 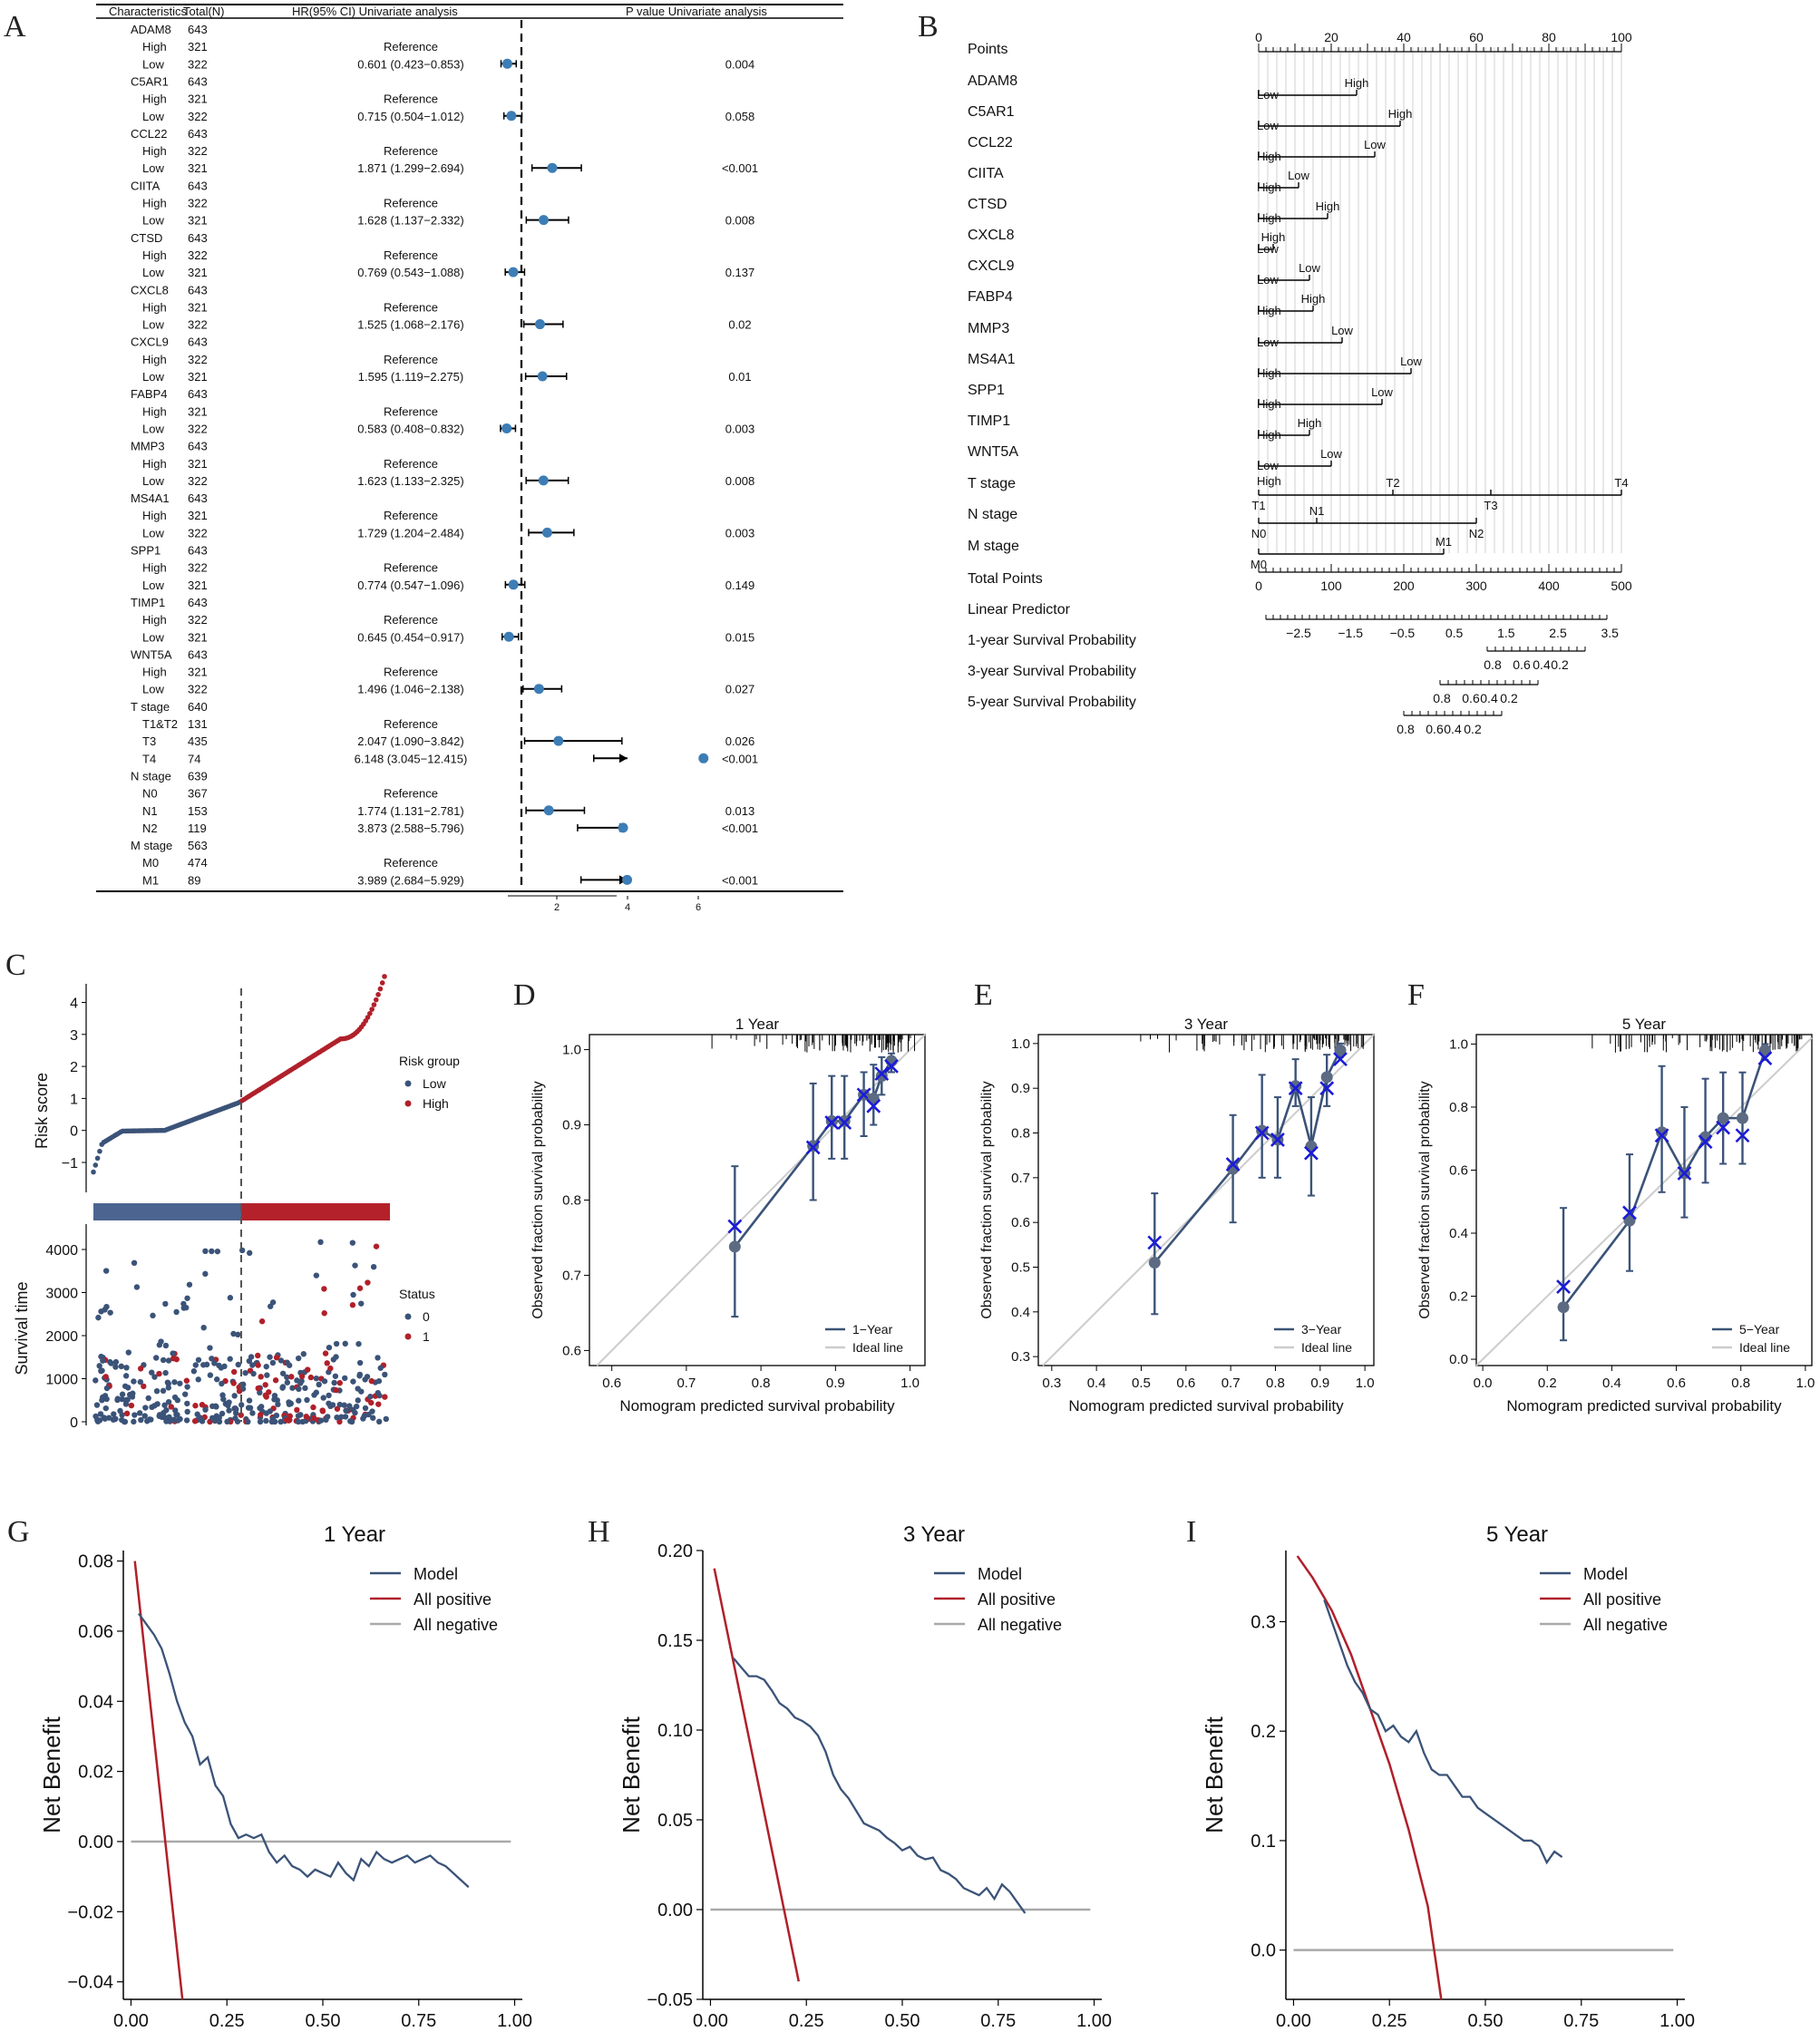 What do you see at coordinates (1645, 1024) in the screenshot?
I see `calibration-title: 5 Year` at bounding box center [1645, 1024].